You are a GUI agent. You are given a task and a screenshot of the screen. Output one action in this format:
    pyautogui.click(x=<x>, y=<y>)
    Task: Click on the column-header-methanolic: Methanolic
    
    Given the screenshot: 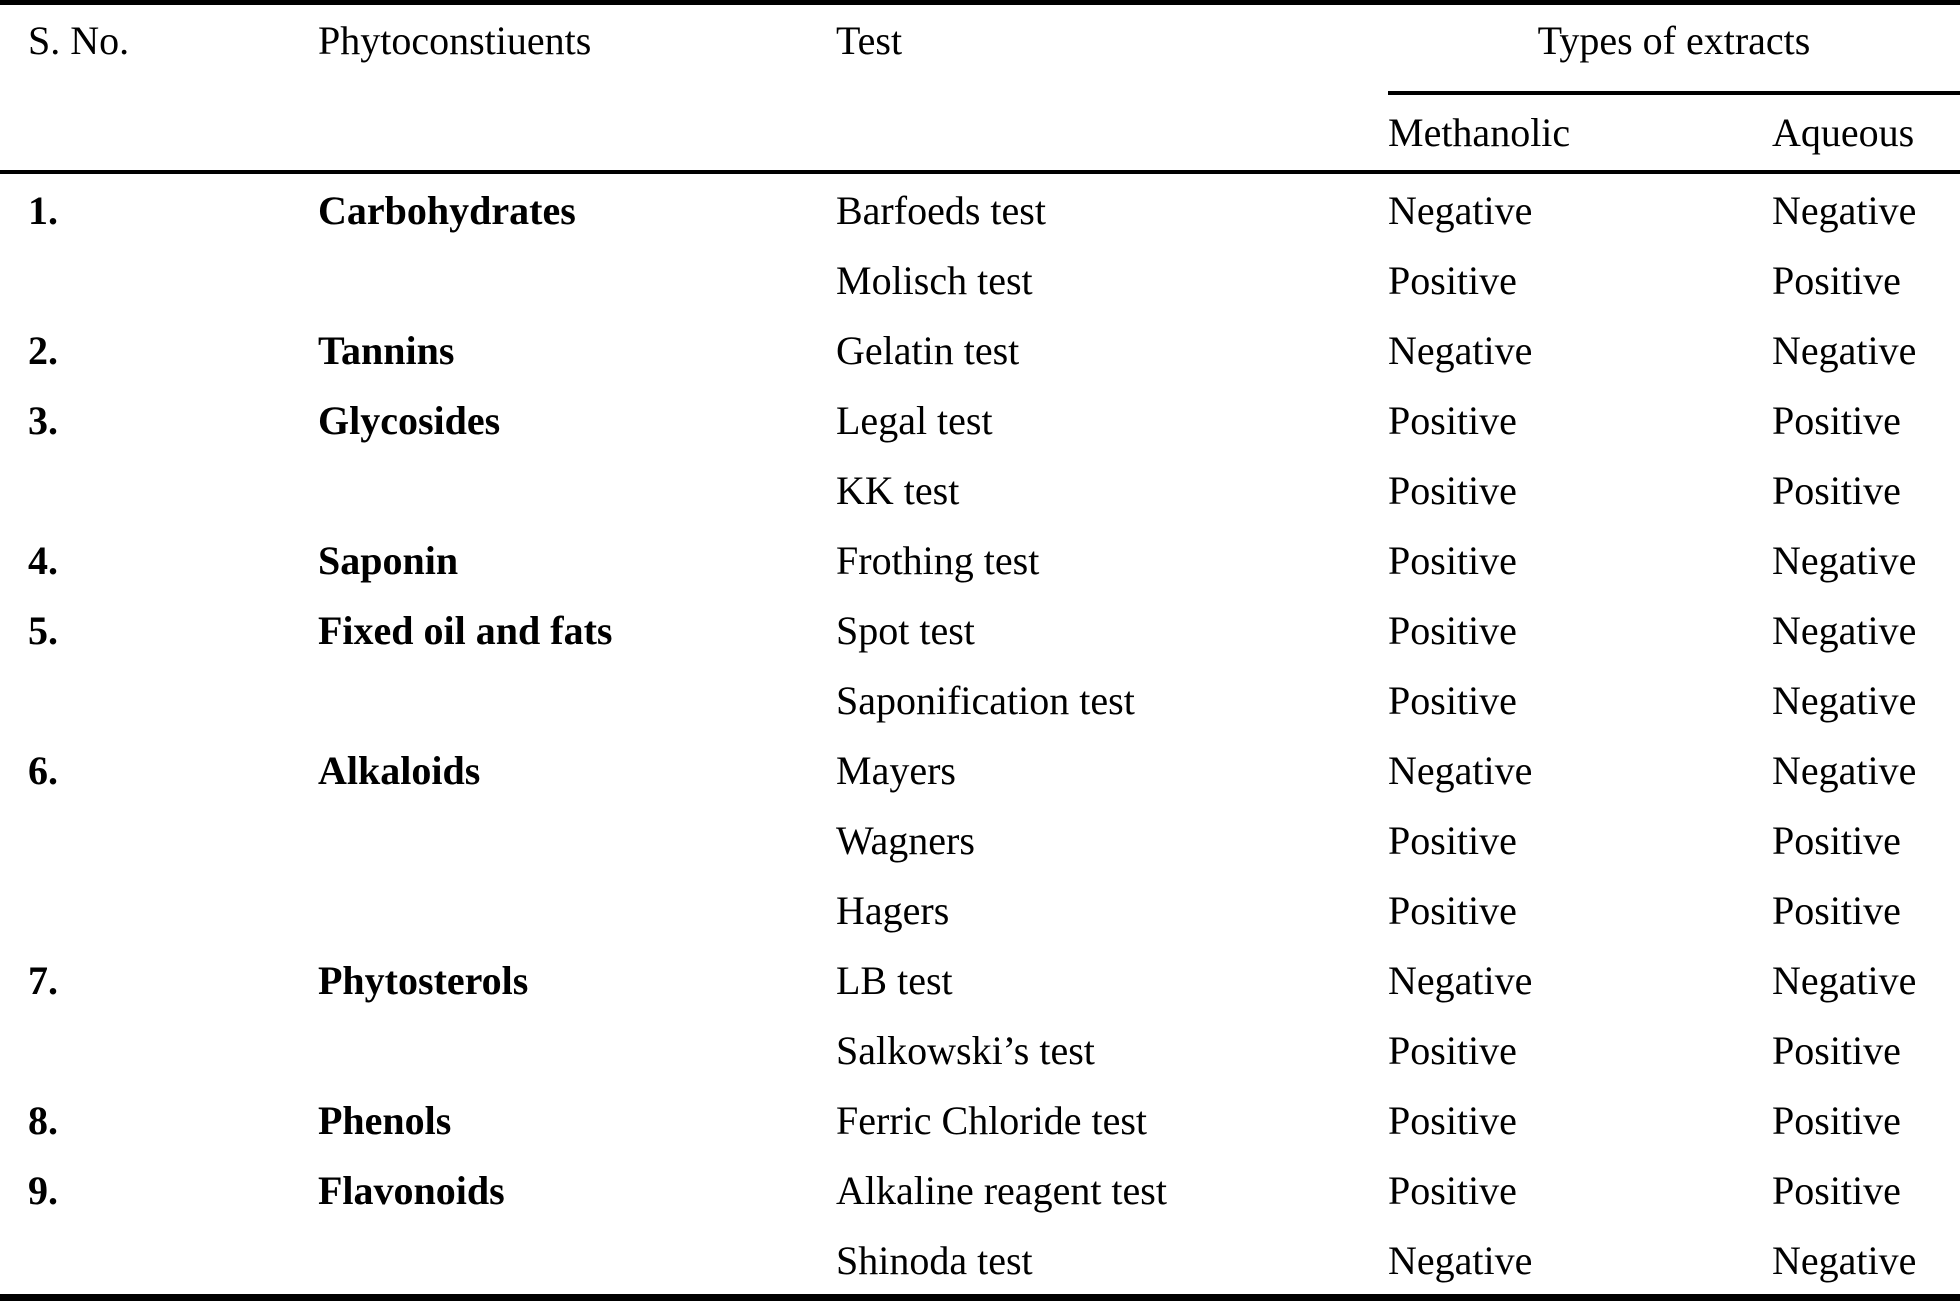 What is the action you would take?
    pyautogui.click(x=1580, y=133)
    